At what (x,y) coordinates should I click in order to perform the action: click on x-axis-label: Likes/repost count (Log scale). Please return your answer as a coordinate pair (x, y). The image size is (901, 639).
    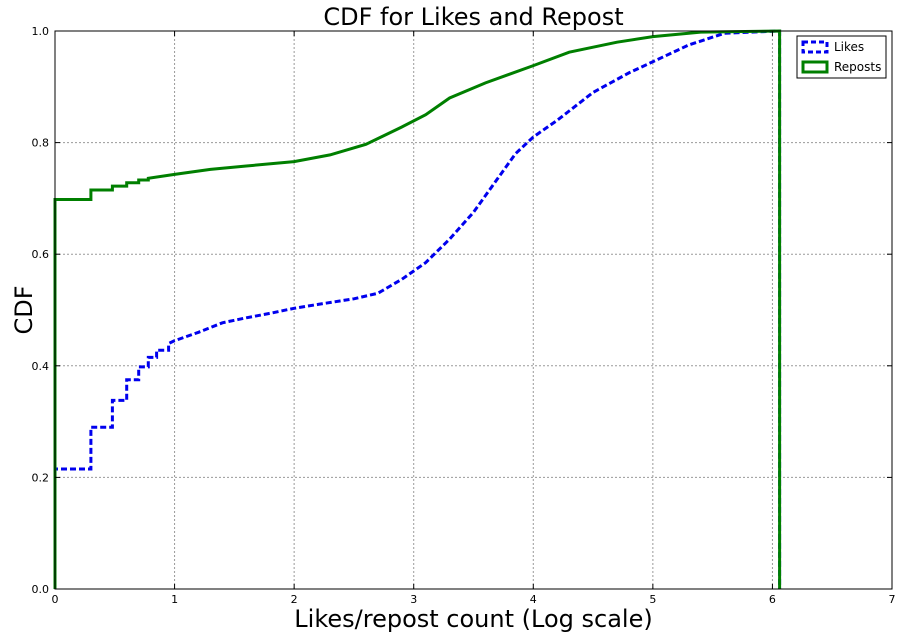
    Looking at the image, I should click on (473, 619).